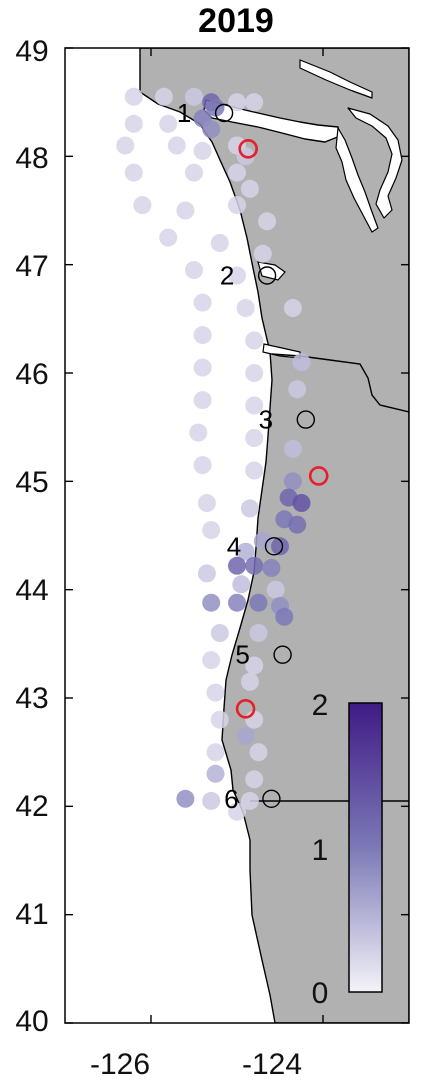  What do you see at coordinates (365, 847) in the screenshot?
I see `colorbar` at bounding box center [365, 847].